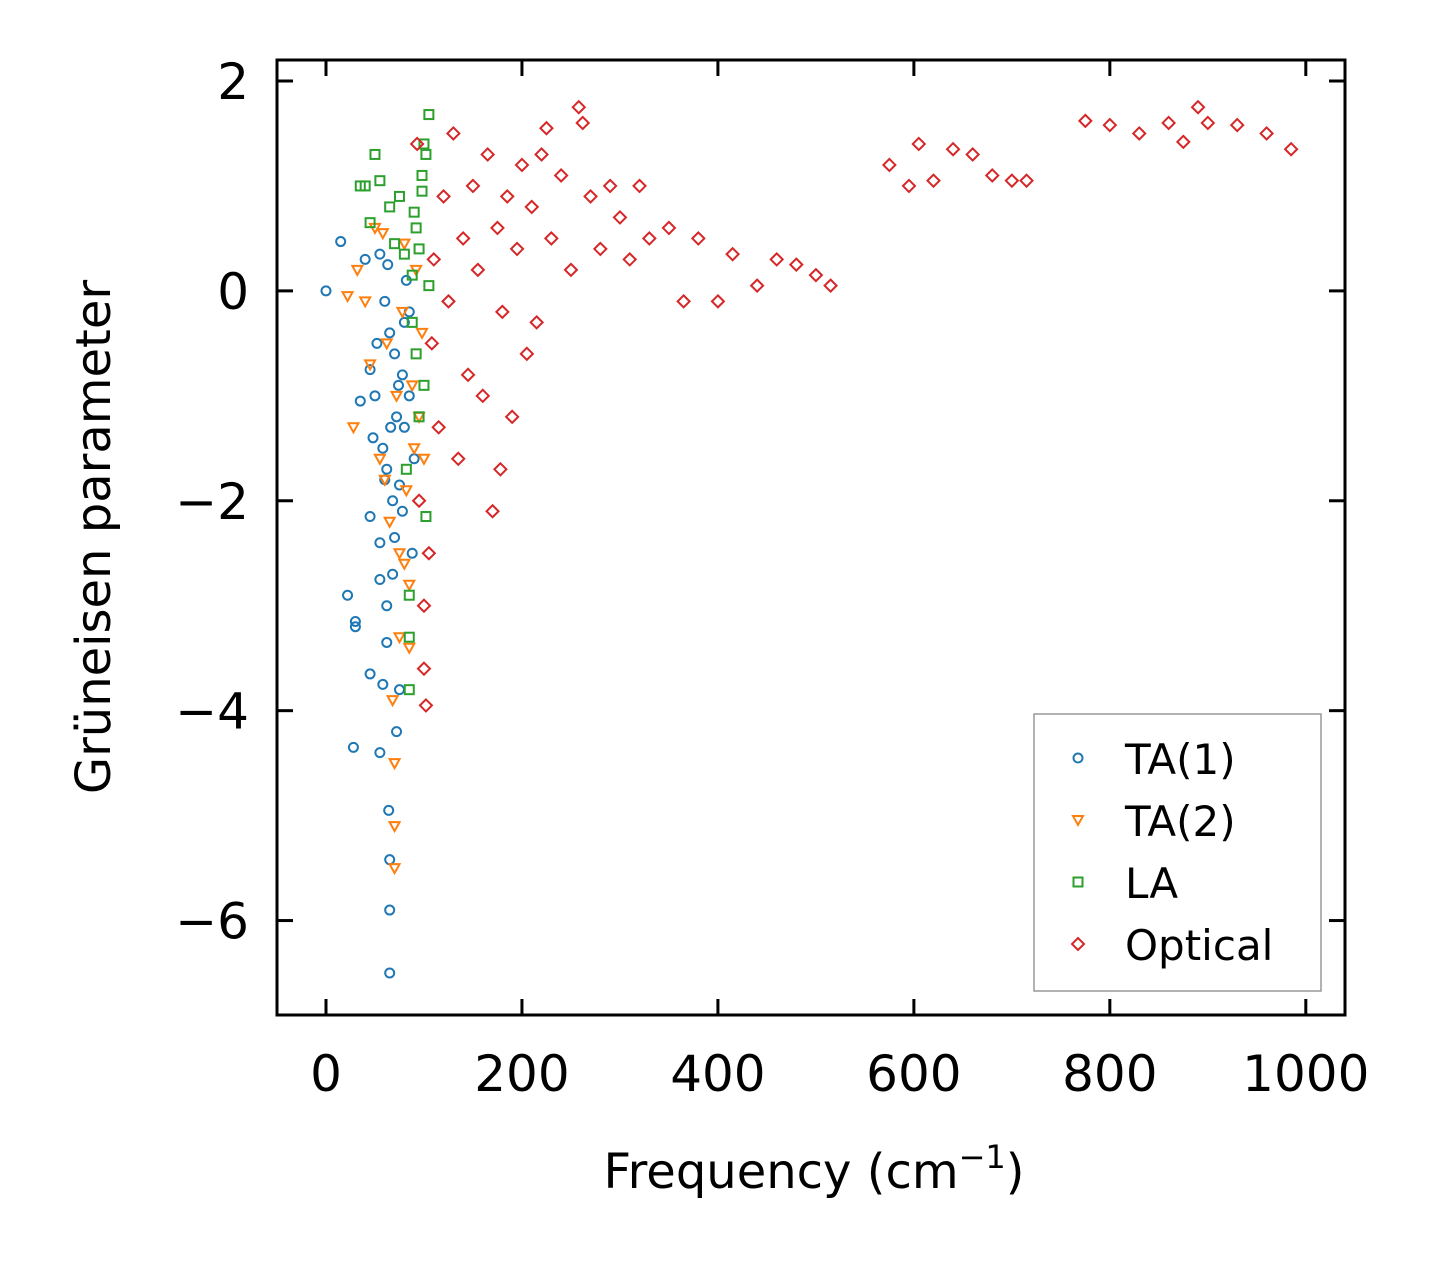 The height and width of the screenshot is (1264, 1442). What do you see at coordinates (212, 922) in the screenshot?
I see `y-tick-label: −6` at bounding box center [212, 922].